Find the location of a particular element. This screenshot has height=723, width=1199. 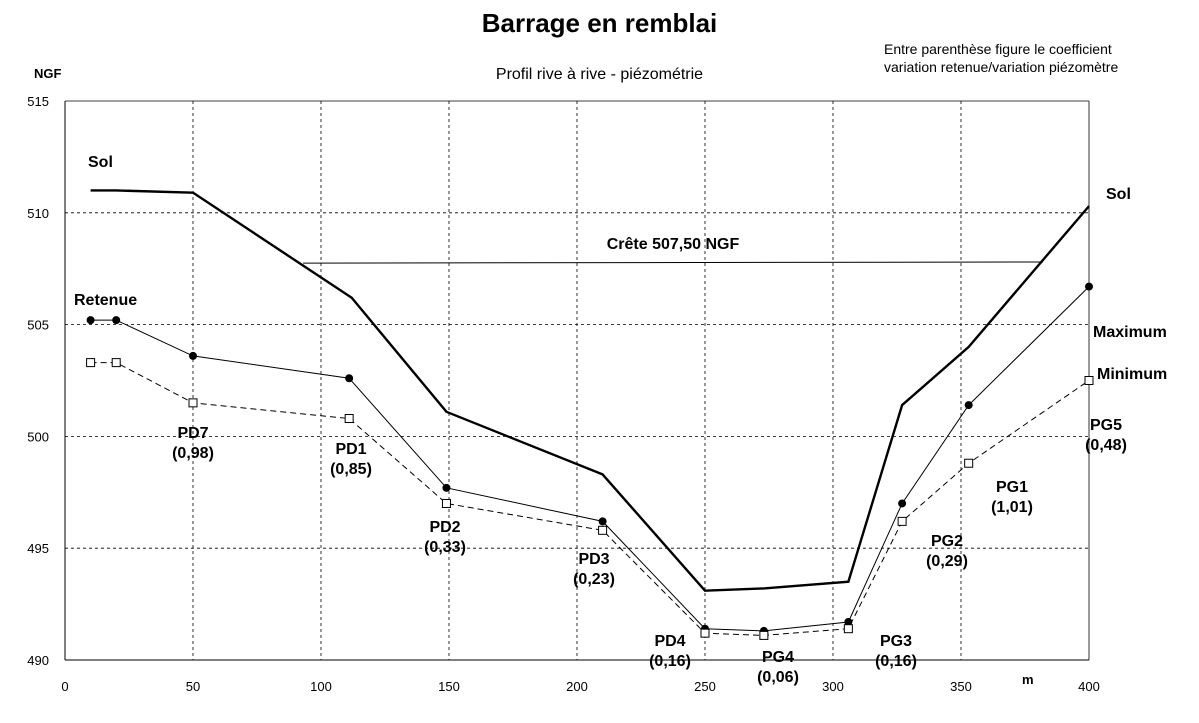

annotation-pg5-coef: (0,48) is located at coordinates (1106, 445).